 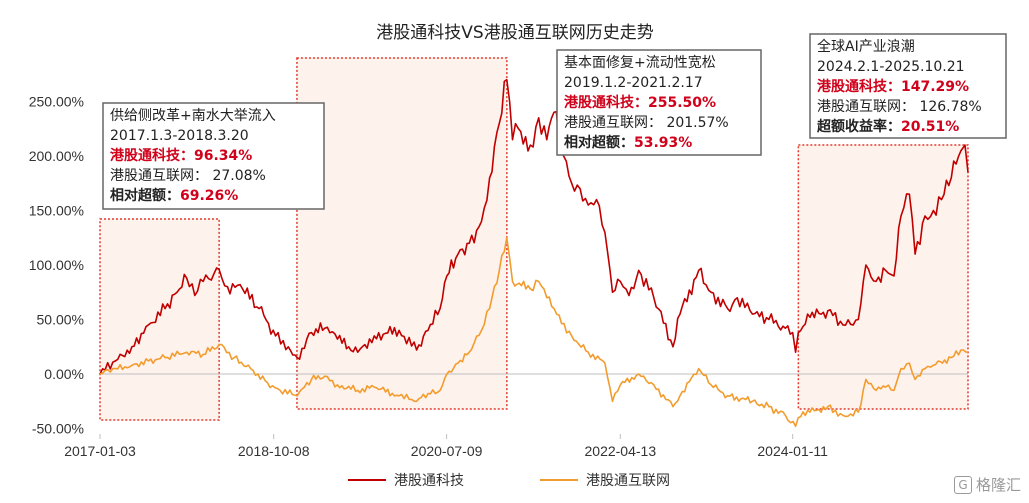 What do you see at coordinates (193, 116) in the screenshot?
I see `annotation-title: 供给侧改革+南水大举流入` at bounding box center [193, 116].